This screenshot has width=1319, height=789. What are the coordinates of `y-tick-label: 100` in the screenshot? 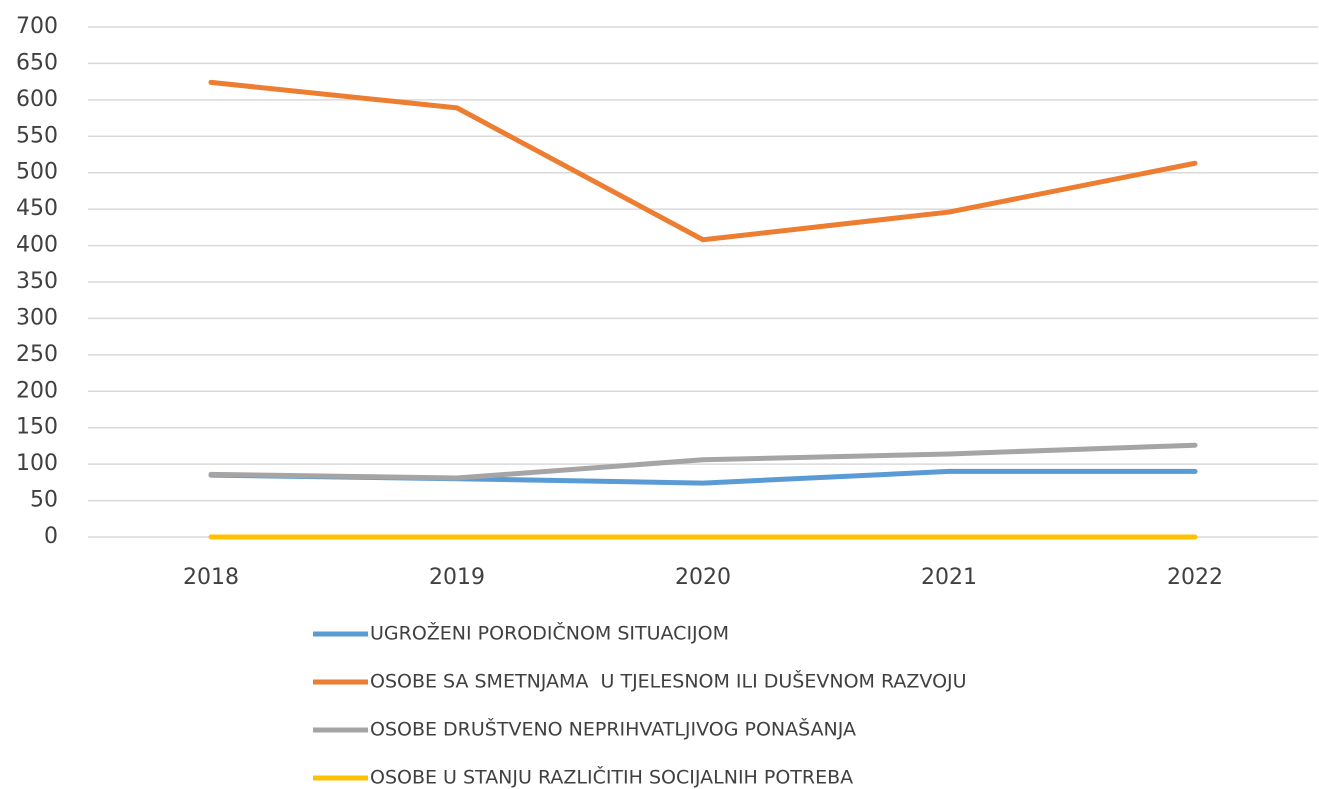 It's located at (37, 463).